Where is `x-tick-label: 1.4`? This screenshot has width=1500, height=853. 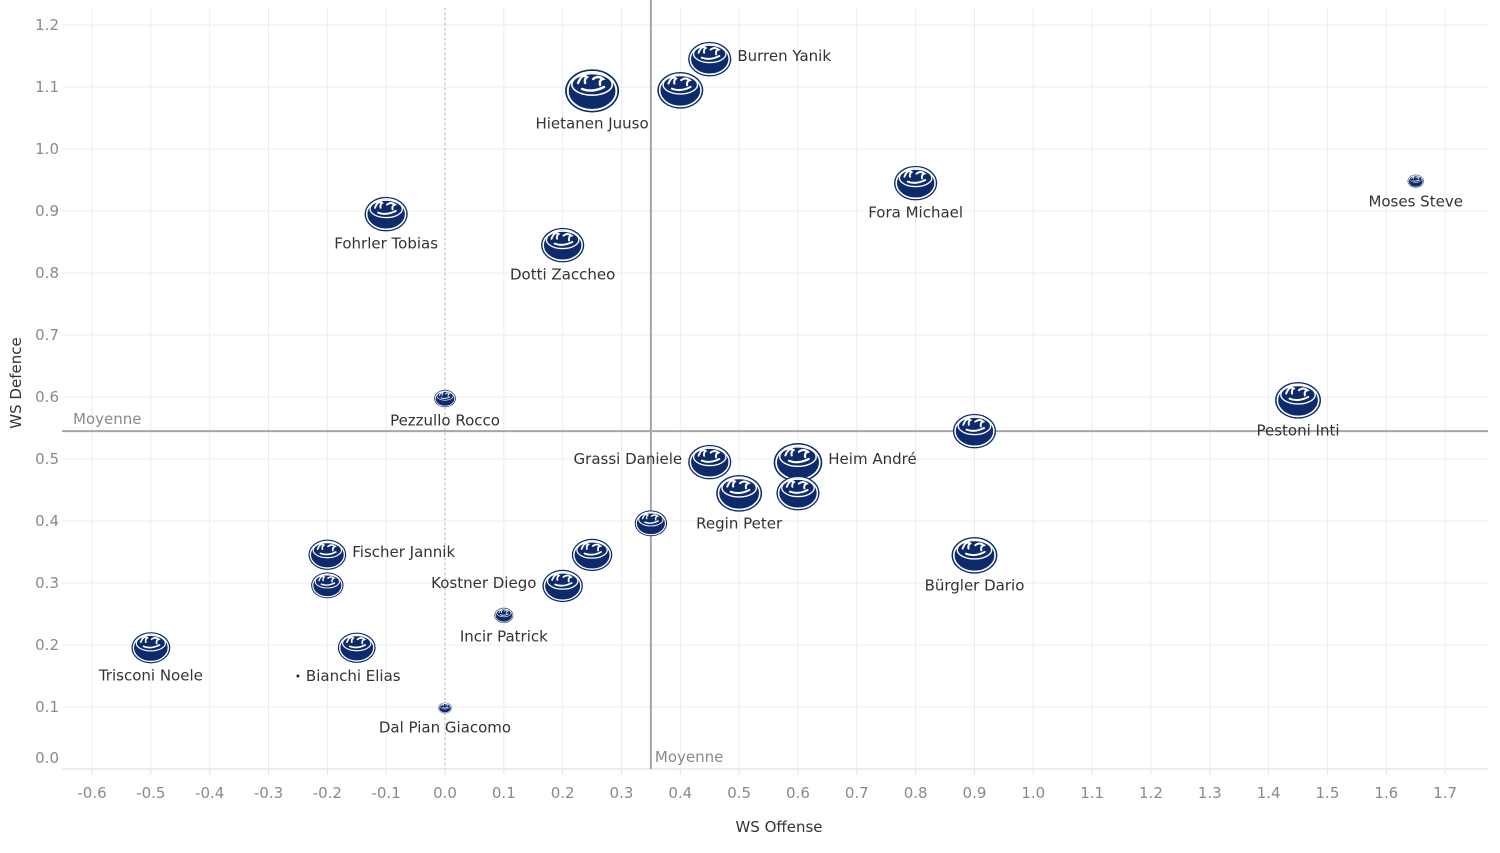
x-tick-label: 1.4 is located at coordinates (1269, 793).